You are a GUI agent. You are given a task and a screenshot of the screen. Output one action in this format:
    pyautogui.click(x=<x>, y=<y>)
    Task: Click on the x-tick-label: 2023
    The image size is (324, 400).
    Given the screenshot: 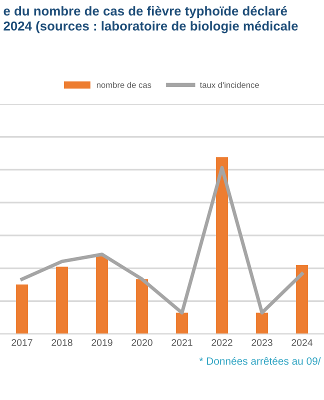 What is the action you would take?
    pyautogui.click(x=262, y=342)
    